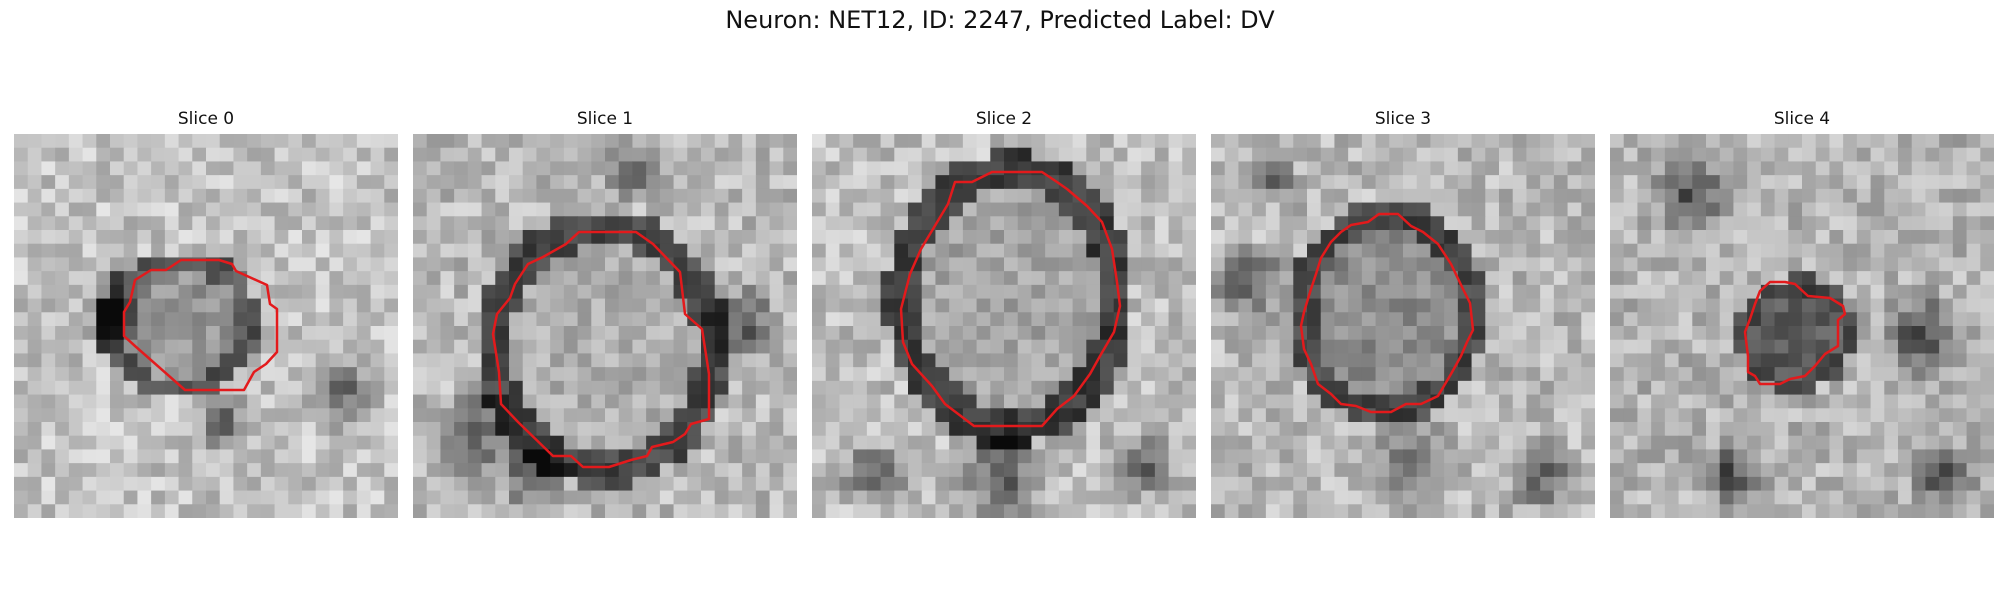 This screenshot has height=600, width=2000. What do you see at coordinates (206, 119) in the screenshot?
I see `slice-title-0: Slice 0` at bounding box center [206, 119].